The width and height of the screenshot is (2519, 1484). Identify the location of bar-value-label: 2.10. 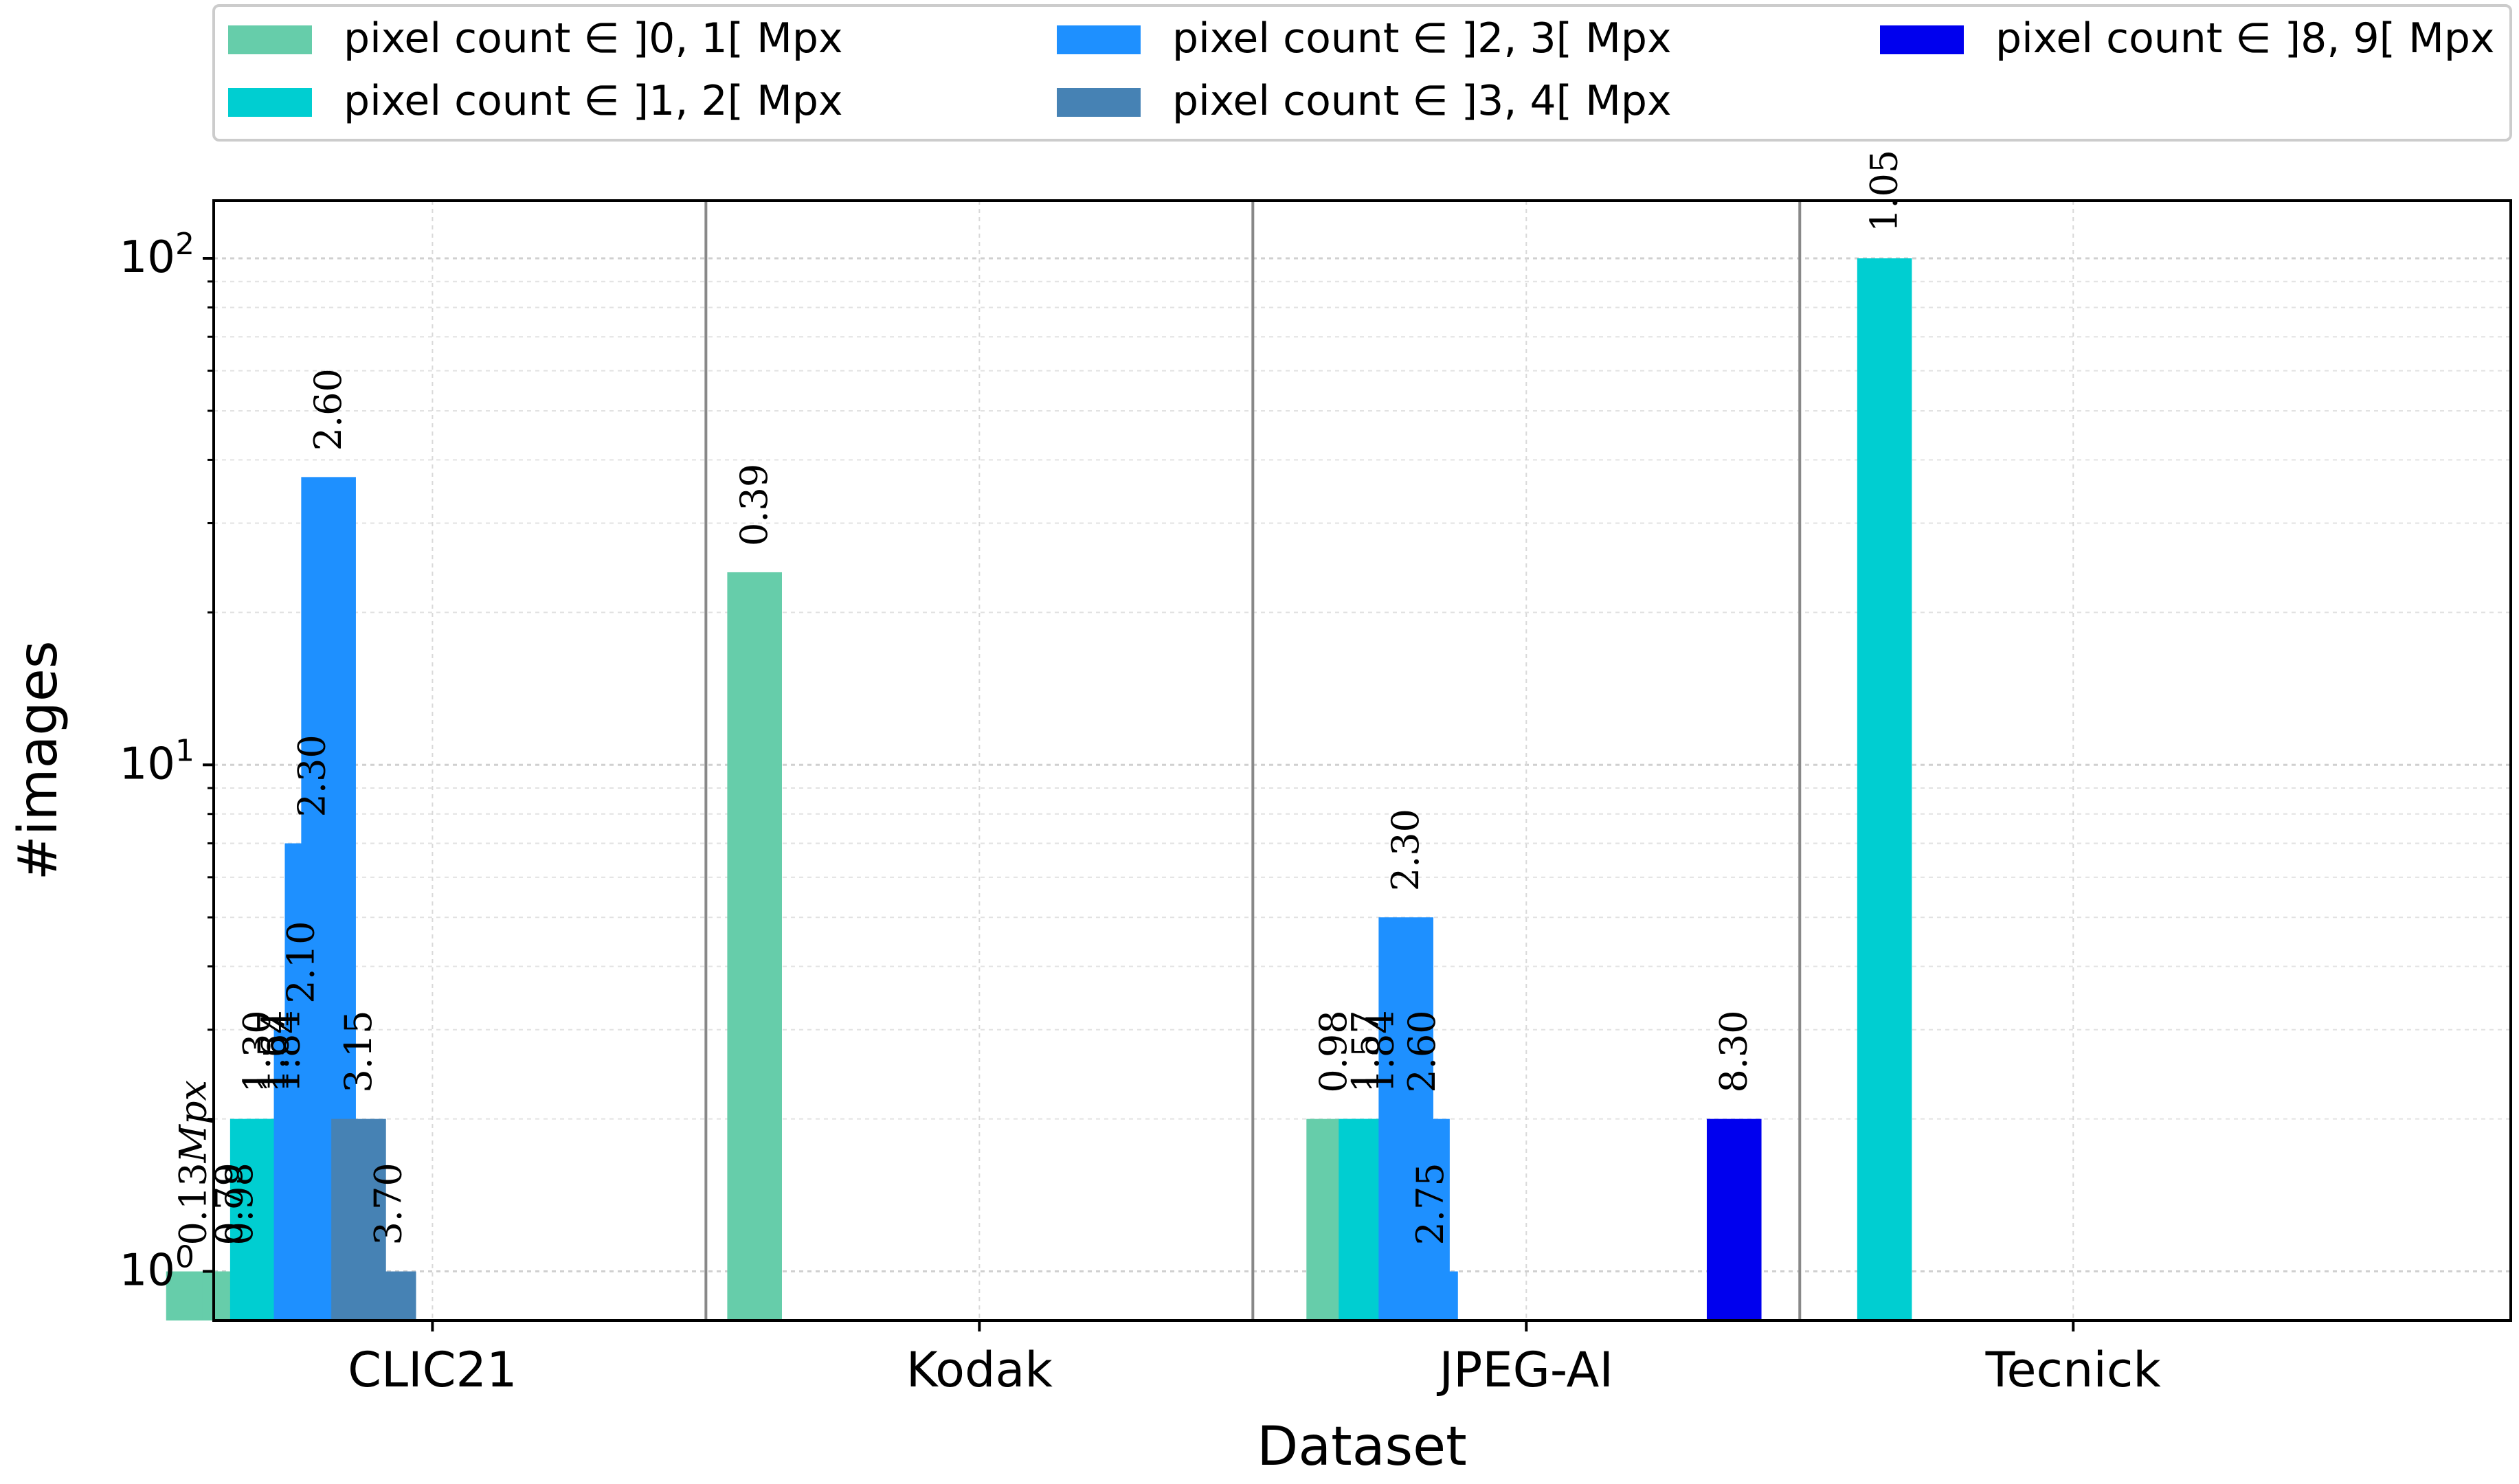
(300, 962).